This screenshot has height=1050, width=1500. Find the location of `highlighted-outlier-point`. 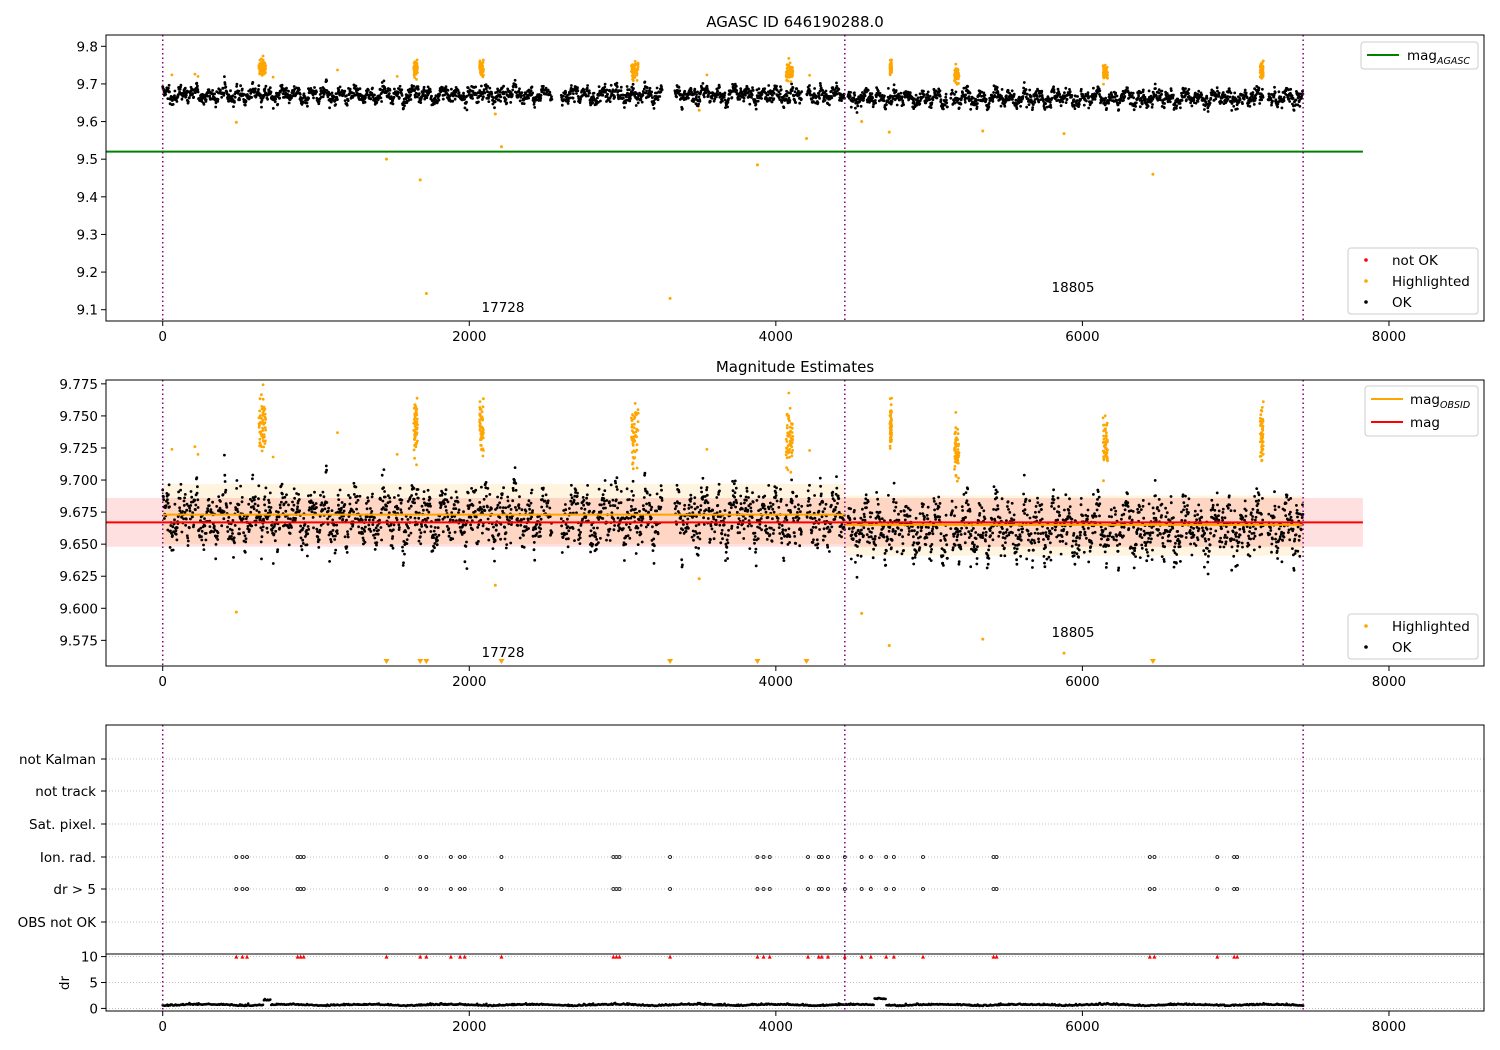

highlighted-outlier-point is located at coordinates (236, 122).